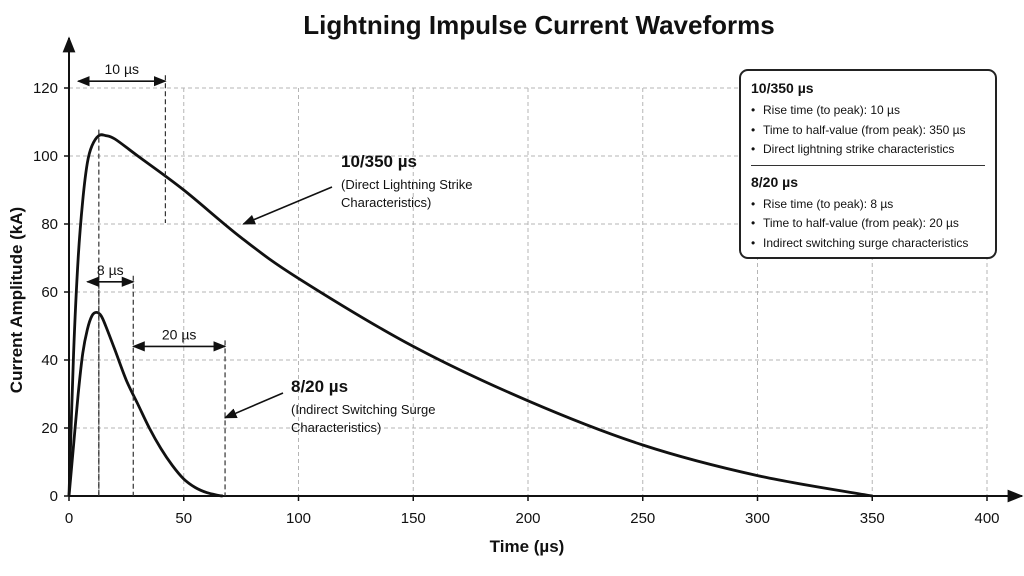 The image size is (1024, 576). What do you see at coordinates (868, 111) in the screenshot?
I see `legend-item: Rise time (to peak): 10 µs` at bounding box center [868, 111].